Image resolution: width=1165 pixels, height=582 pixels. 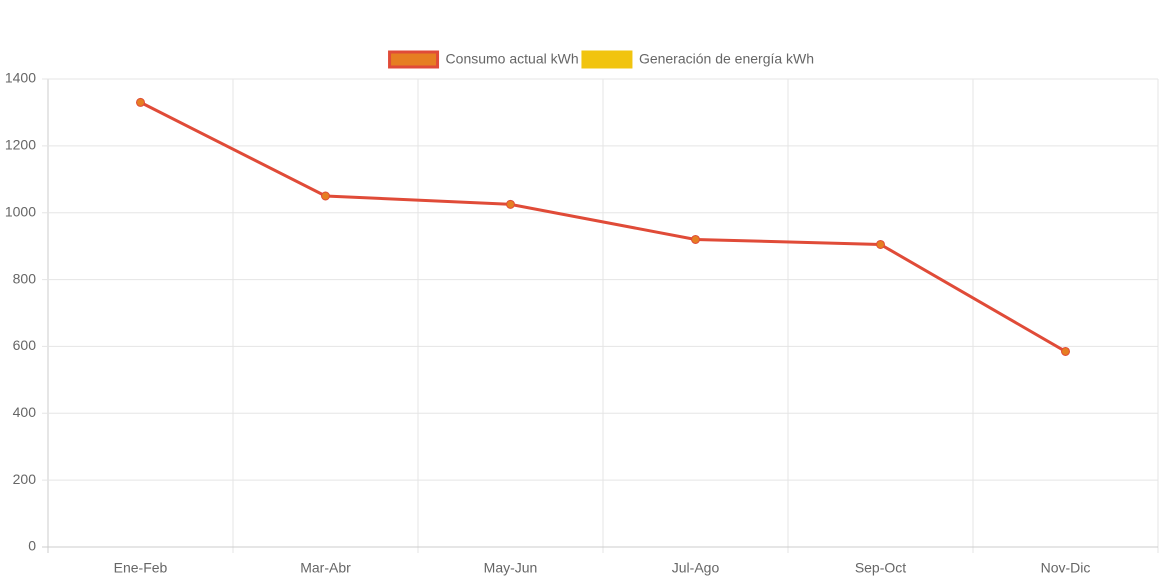 I want to click on y-tick-label: 200, so click(x=25, y=479).